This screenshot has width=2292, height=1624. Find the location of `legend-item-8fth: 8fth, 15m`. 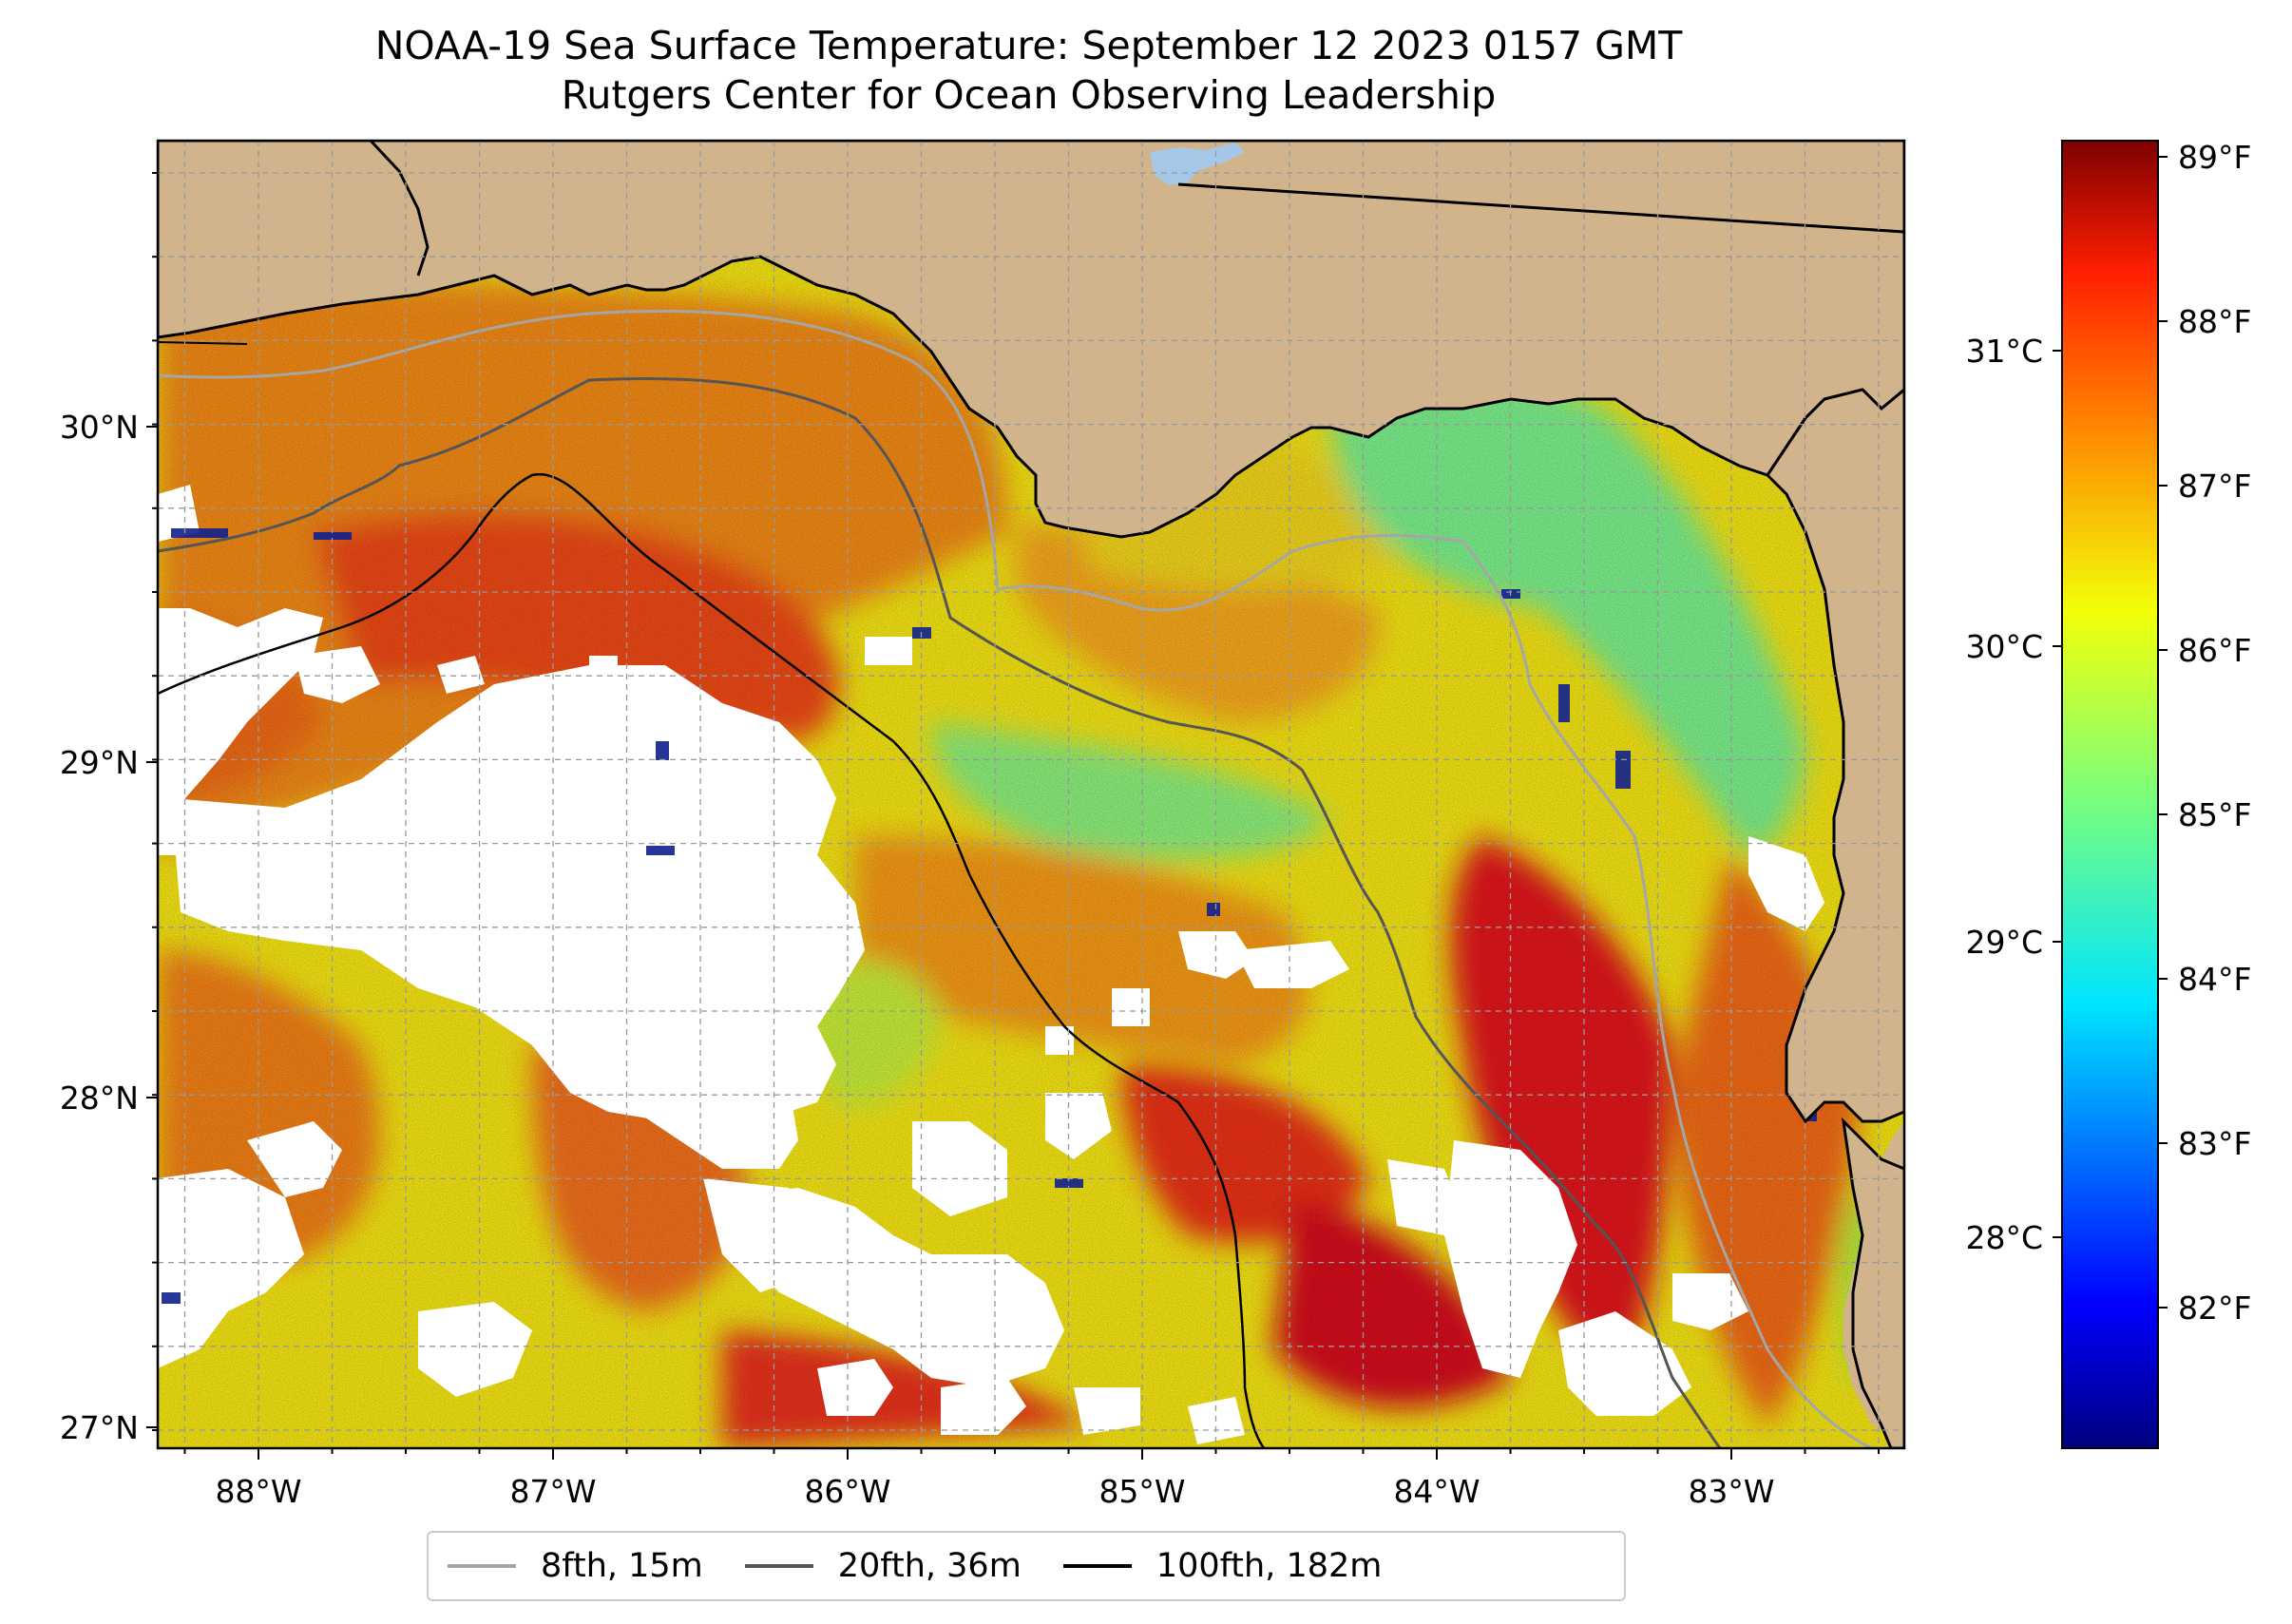

legend-item-8fth: 8fth, 15m is located at coordinates (575, 1566).